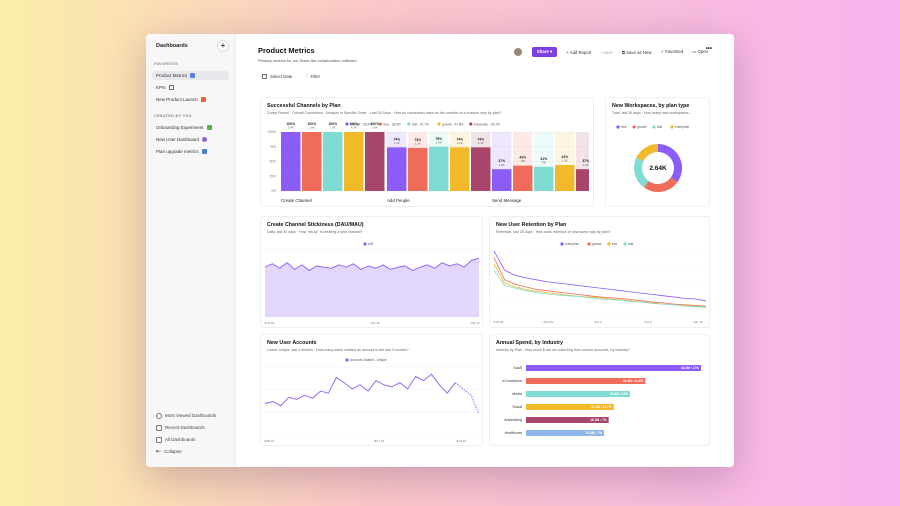 The width and height of the screenshot is (900, 506). I want to click on bar-value-label: 16.2M • 7%, so click(598, 420).